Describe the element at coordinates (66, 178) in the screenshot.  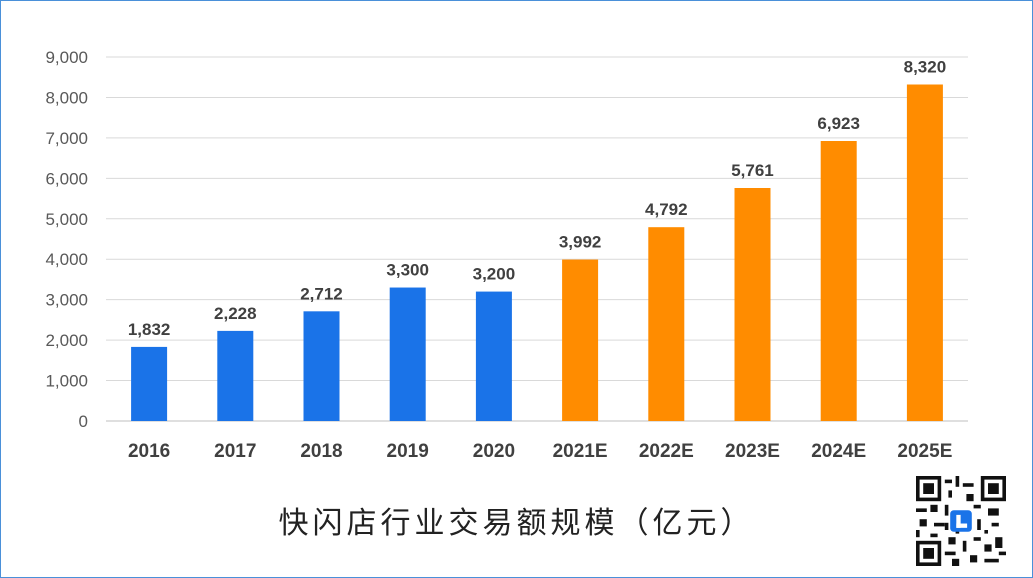
I see `y-tick-label: 6,000` at that location.